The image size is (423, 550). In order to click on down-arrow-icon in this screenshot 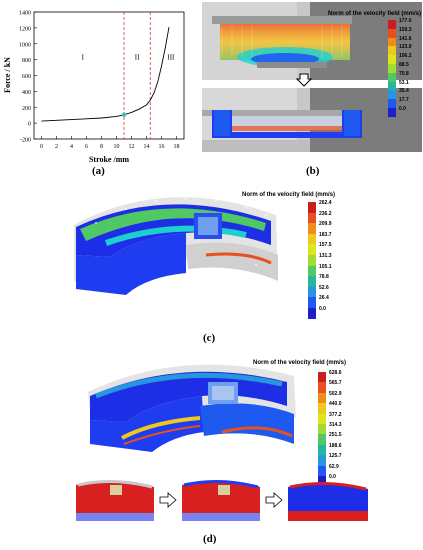, I will do `click(304, 80)`.